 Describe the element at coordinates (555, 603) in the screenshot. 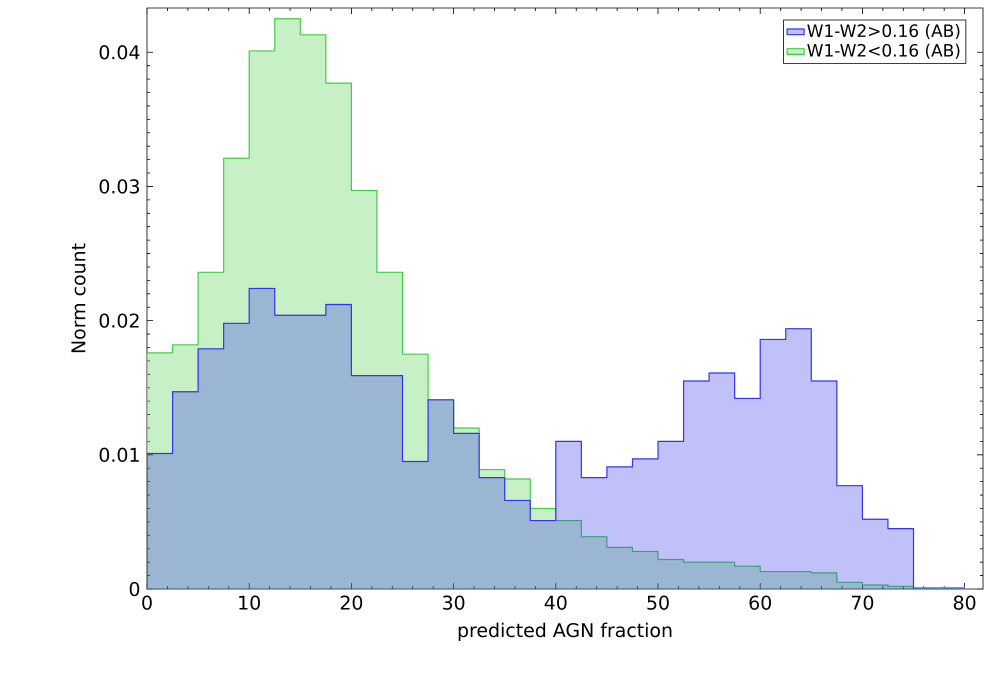

I see `x-tick-label: 40` at that location.